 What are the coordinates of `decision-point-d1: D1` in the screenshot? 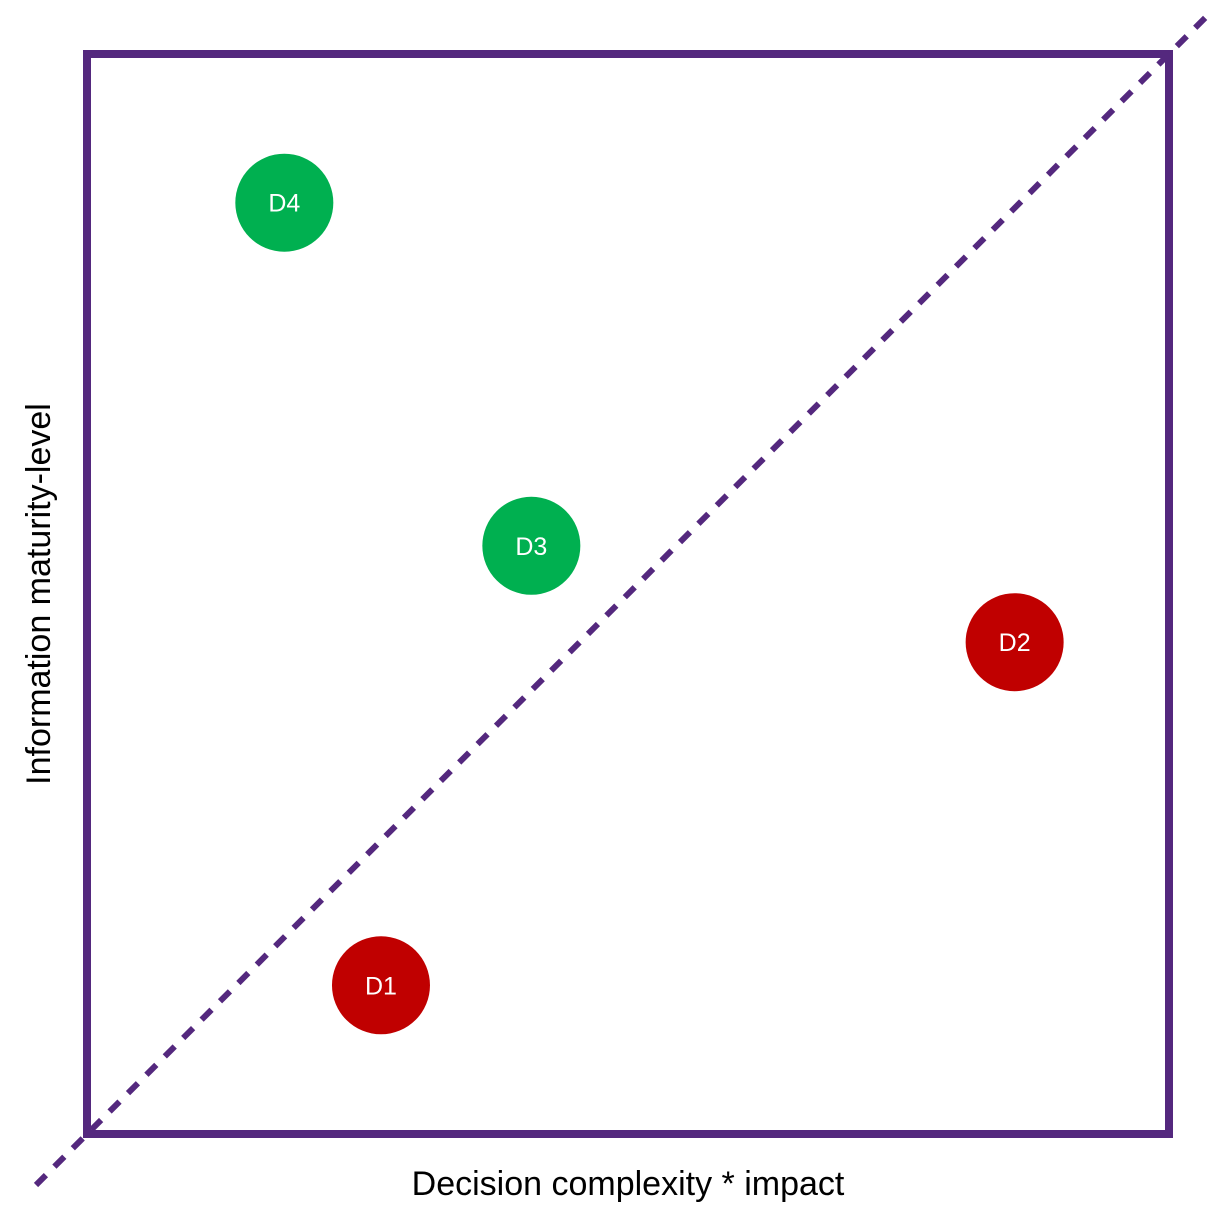 It's located at (380, 985).